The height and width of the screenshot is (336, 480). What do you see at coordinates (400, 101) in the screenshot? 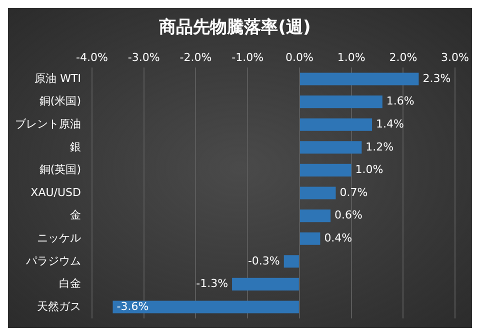
I see `data-label: 1.6%` at bounding box center [400, 101].